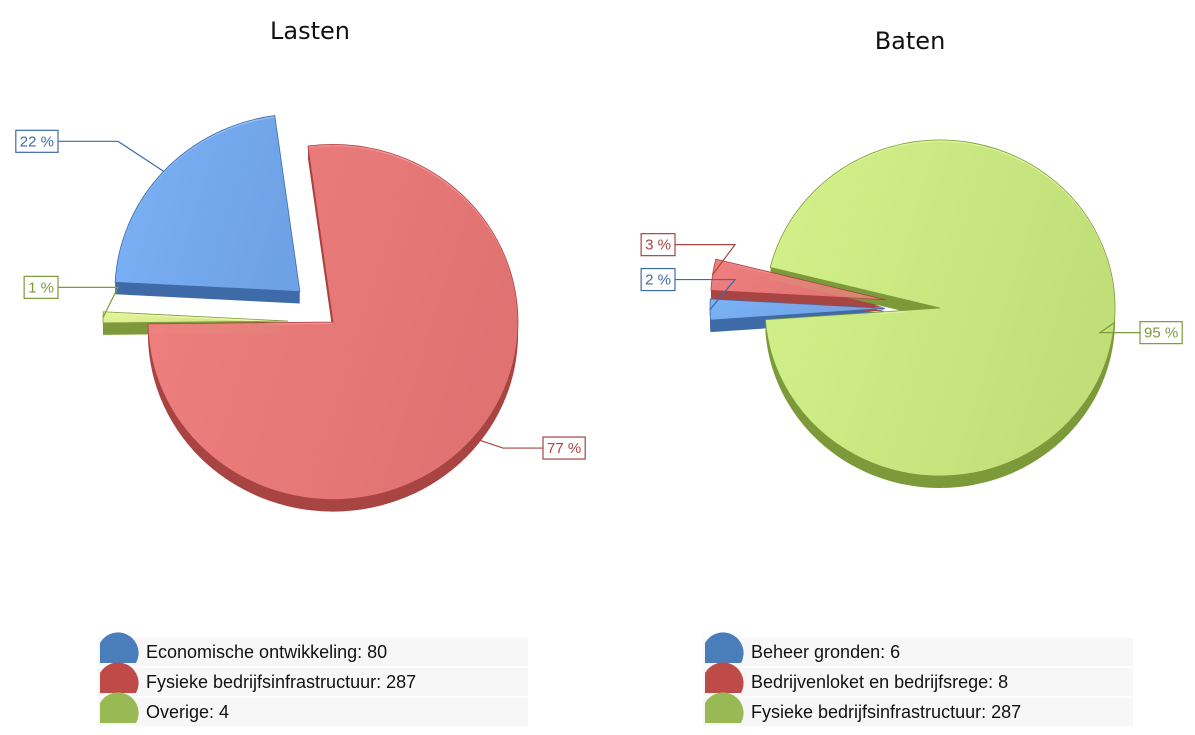 The height and width of the screenshot is (735, 1195). Describe the element at coordinates (1161, 333) in the screenshot. I see `data-label: 95 %` at that location.